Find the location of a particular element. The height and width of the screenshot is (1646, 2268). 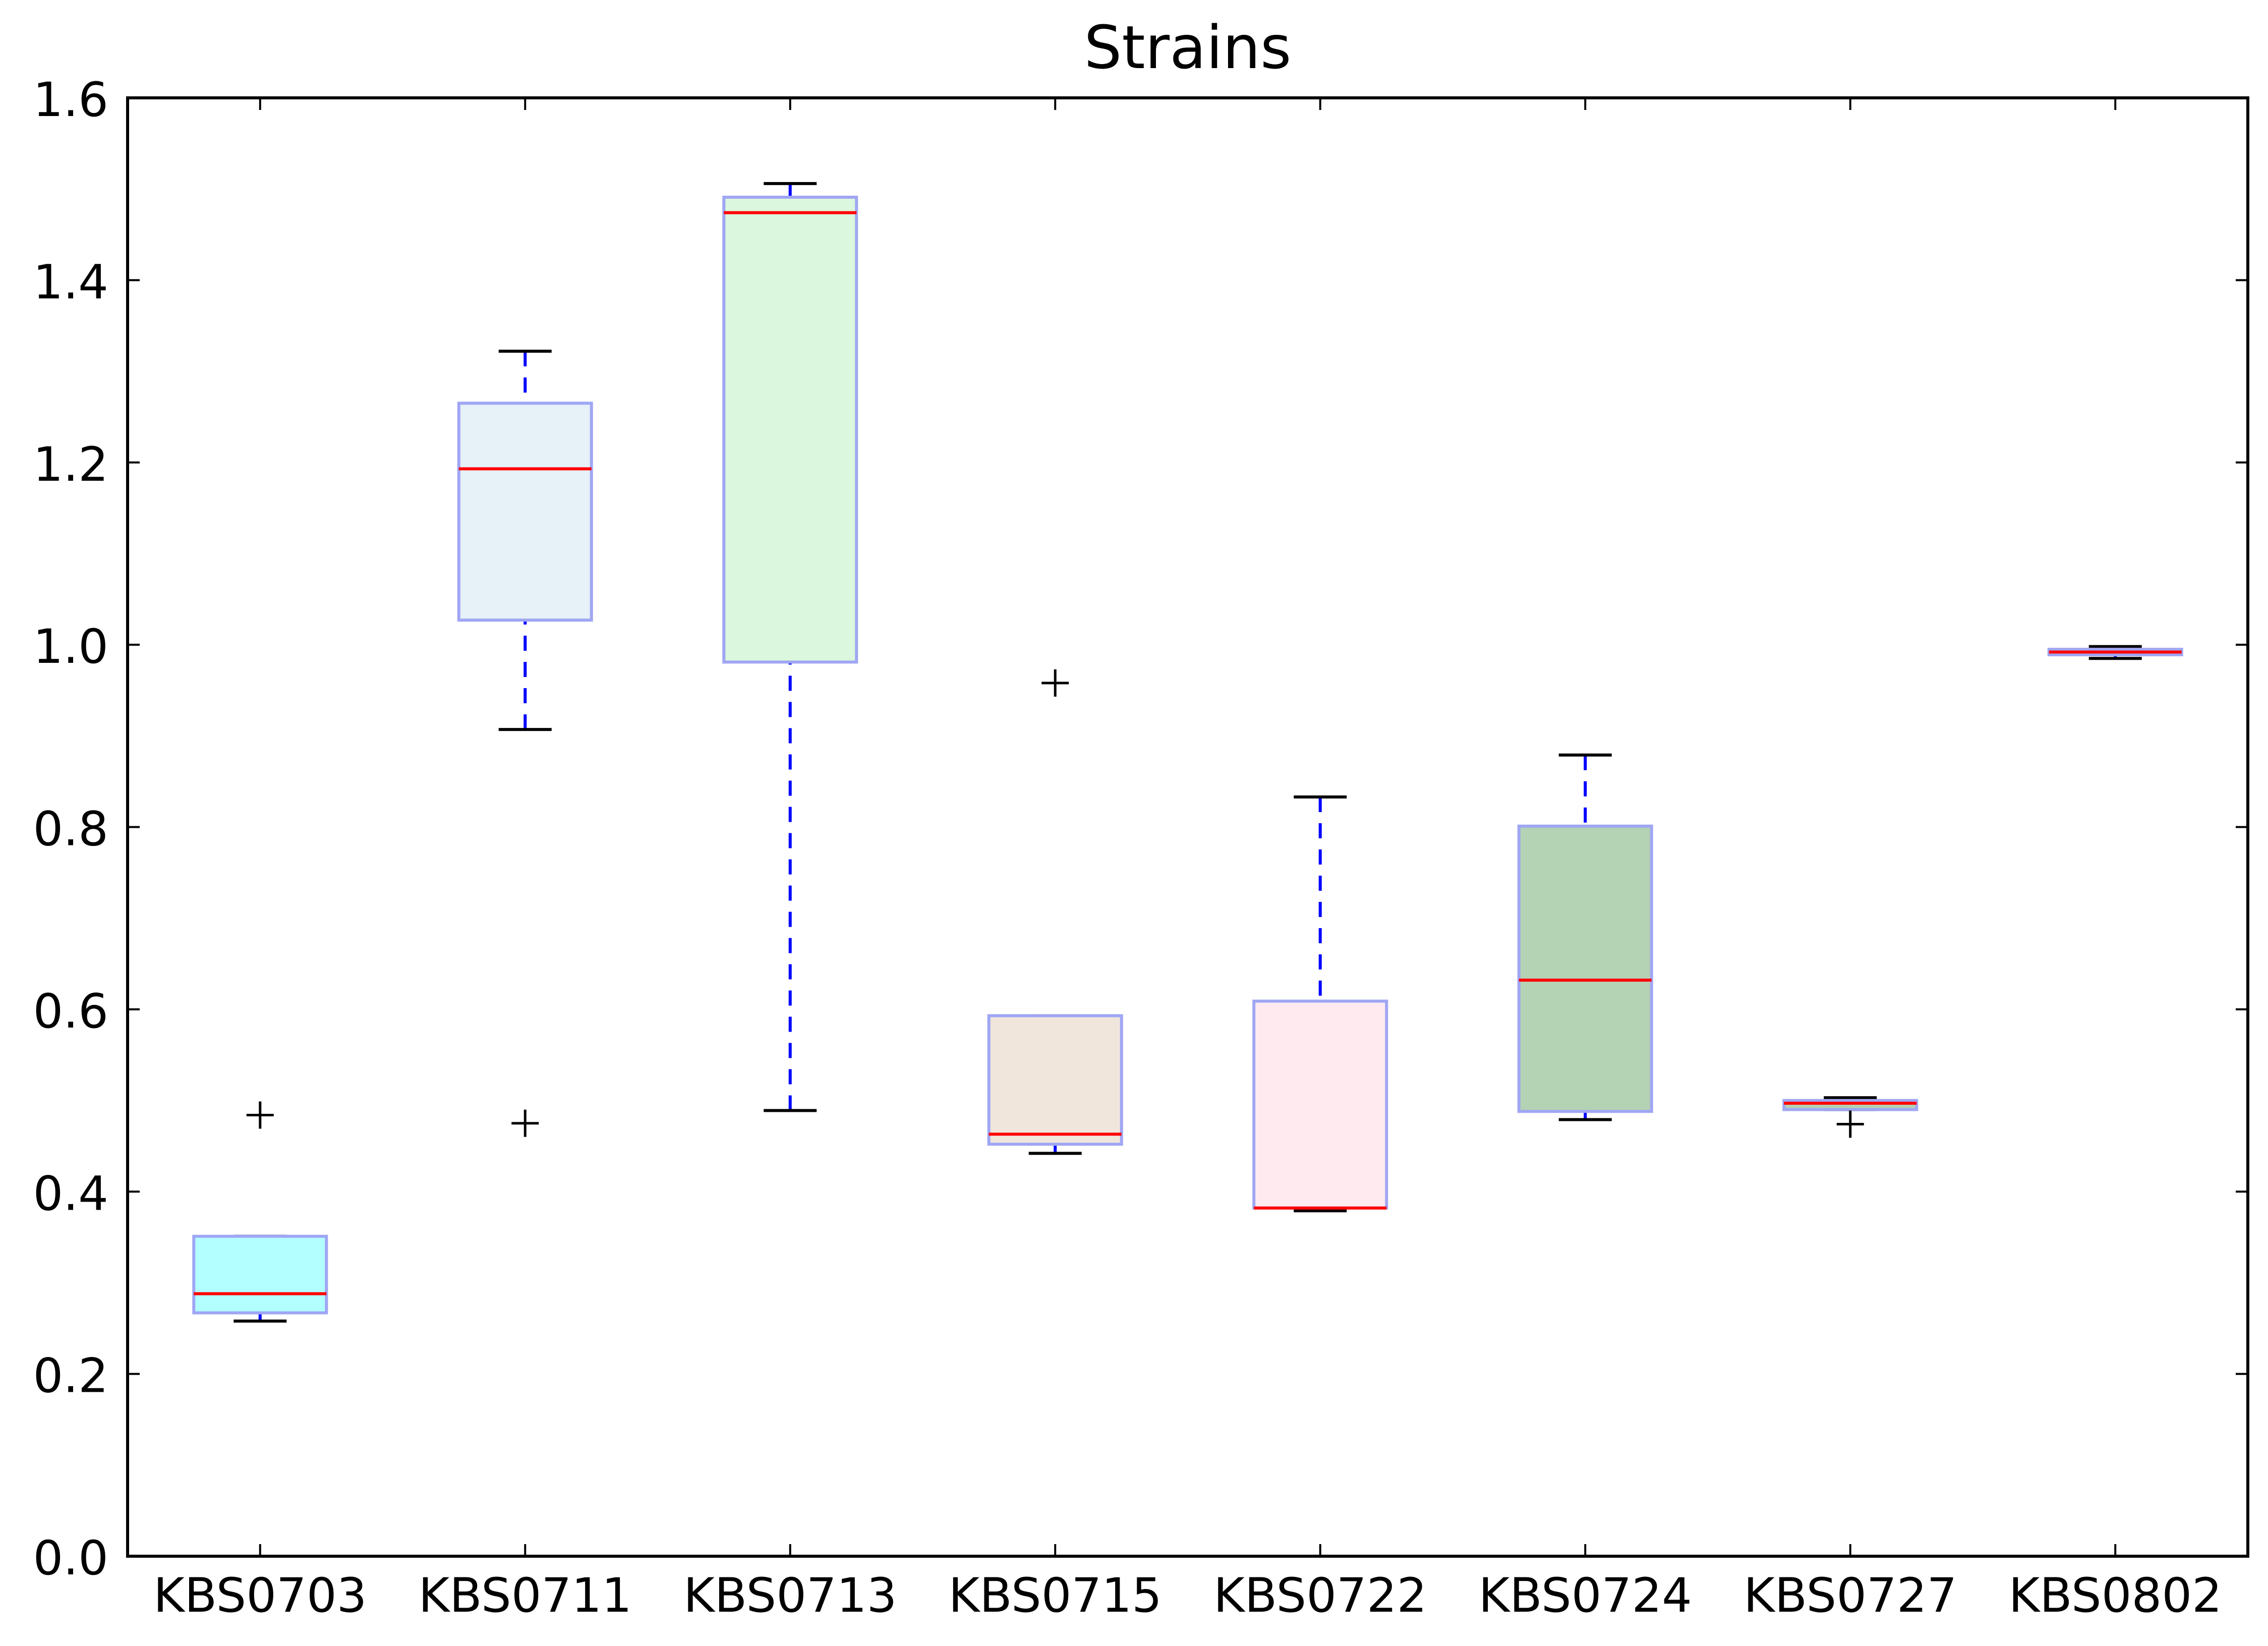

y-tick-label: 0.8 is located at coordinates (71, 829).